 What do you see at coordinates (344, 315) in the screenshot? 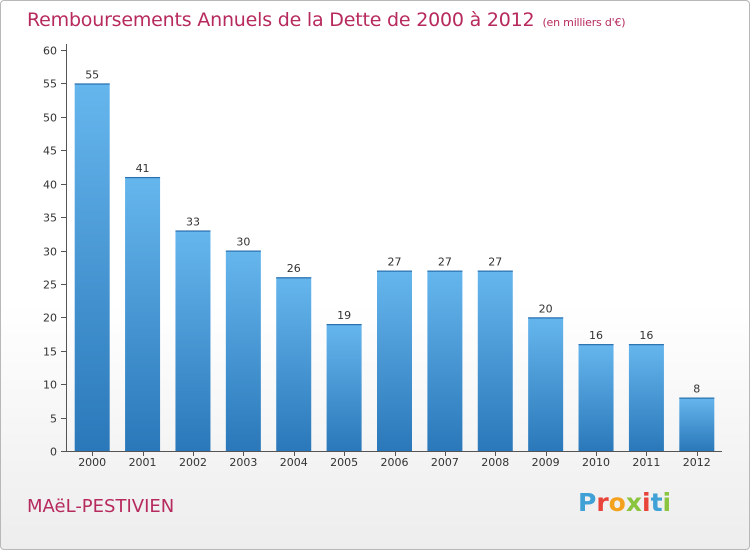
I see `bar-value-label: 19` at bounding box center [344, 315].